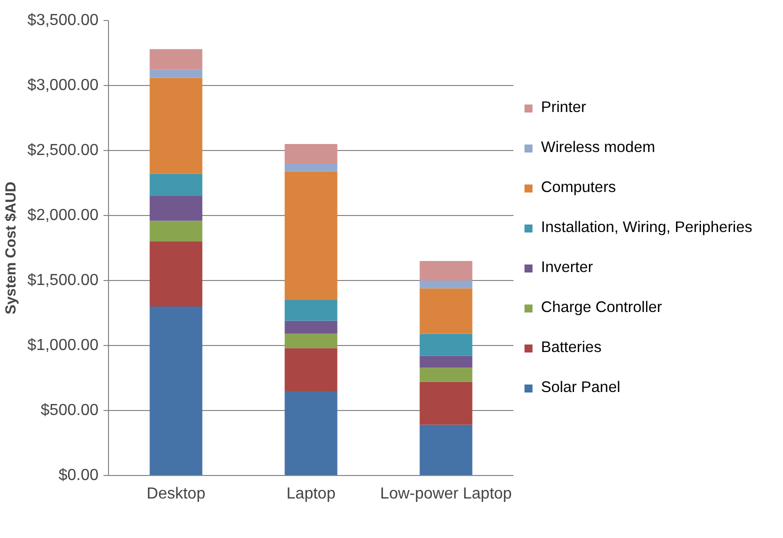  What do you see at coordinates (63, 20) in the screenshot?
I see `y-tick-label: $3,500.00` at bounding box center [63, 20].